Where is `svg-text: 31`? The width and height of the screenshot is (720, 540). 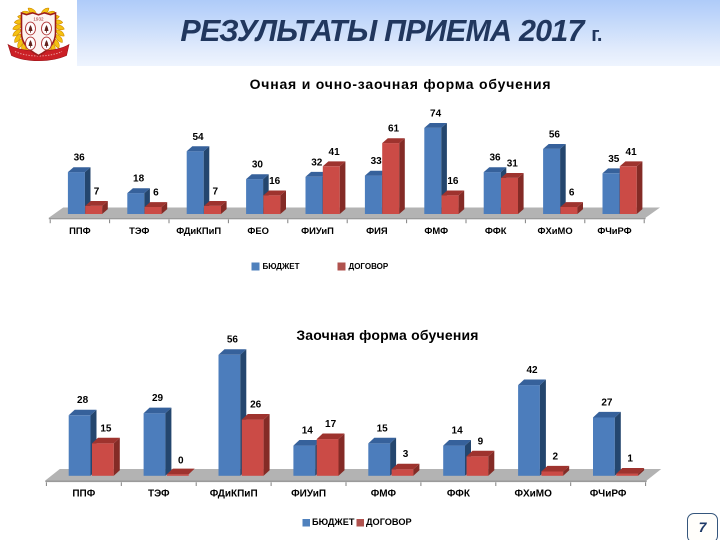 svg-text: 31 is located at coordinates (513, 164).